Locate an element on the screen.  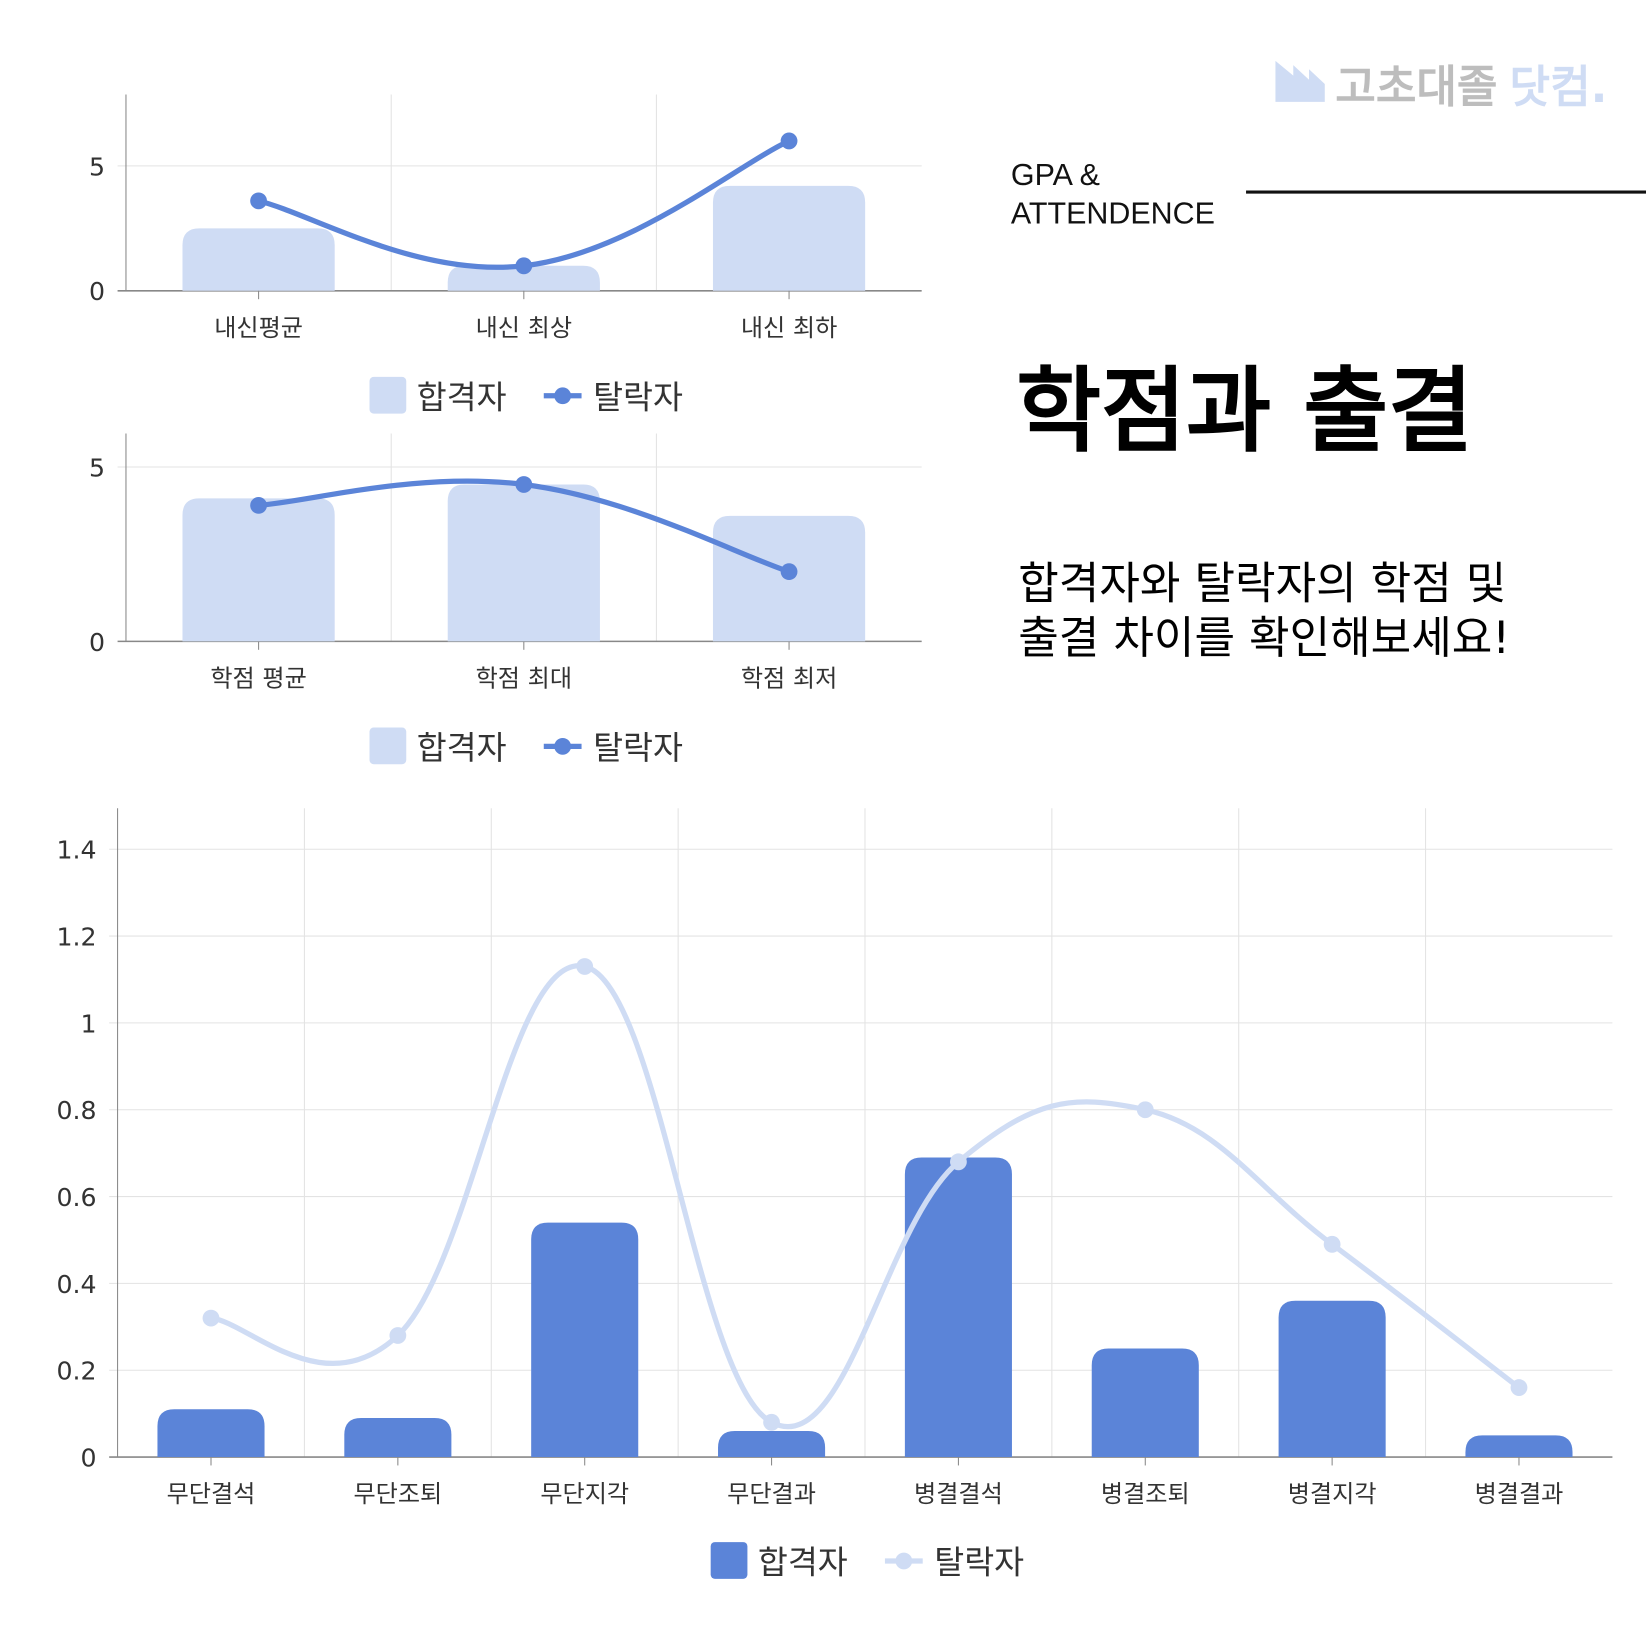
x-tick-label: 내신 최상 is located at coordinates (524, 328).